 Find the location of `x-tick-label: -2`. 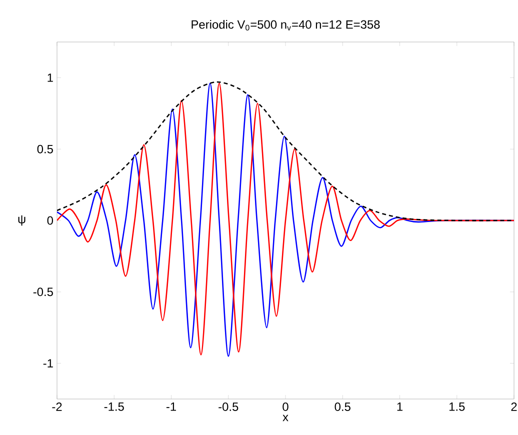

x-tick-label: -2 is located at coordinates (57, 406).